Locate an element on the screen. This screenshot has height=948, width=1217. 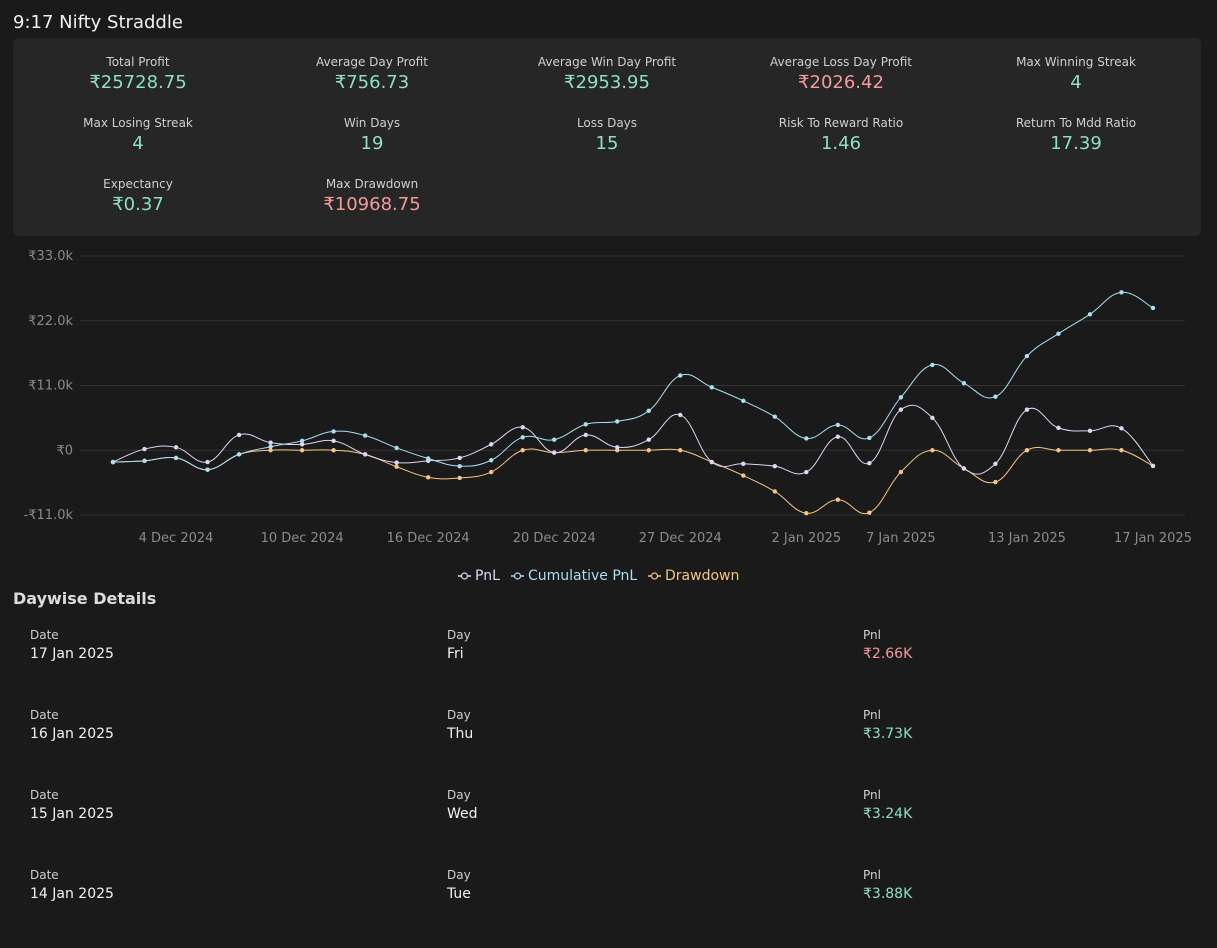
stat-total-profit: Total Profit ₹25728.75 is located at coordinates (138, 74).